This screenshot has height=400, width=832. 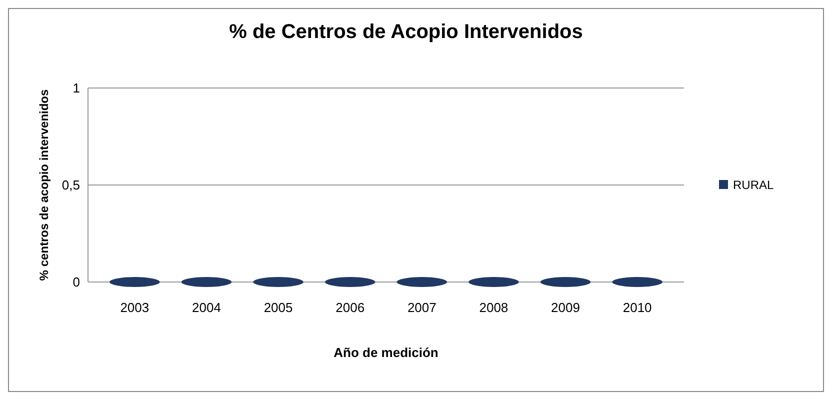 What do you see at coordinates (637, 307) in the screenshot?
I see `x-tick-label: 2010` at bounding box center [637, 307].